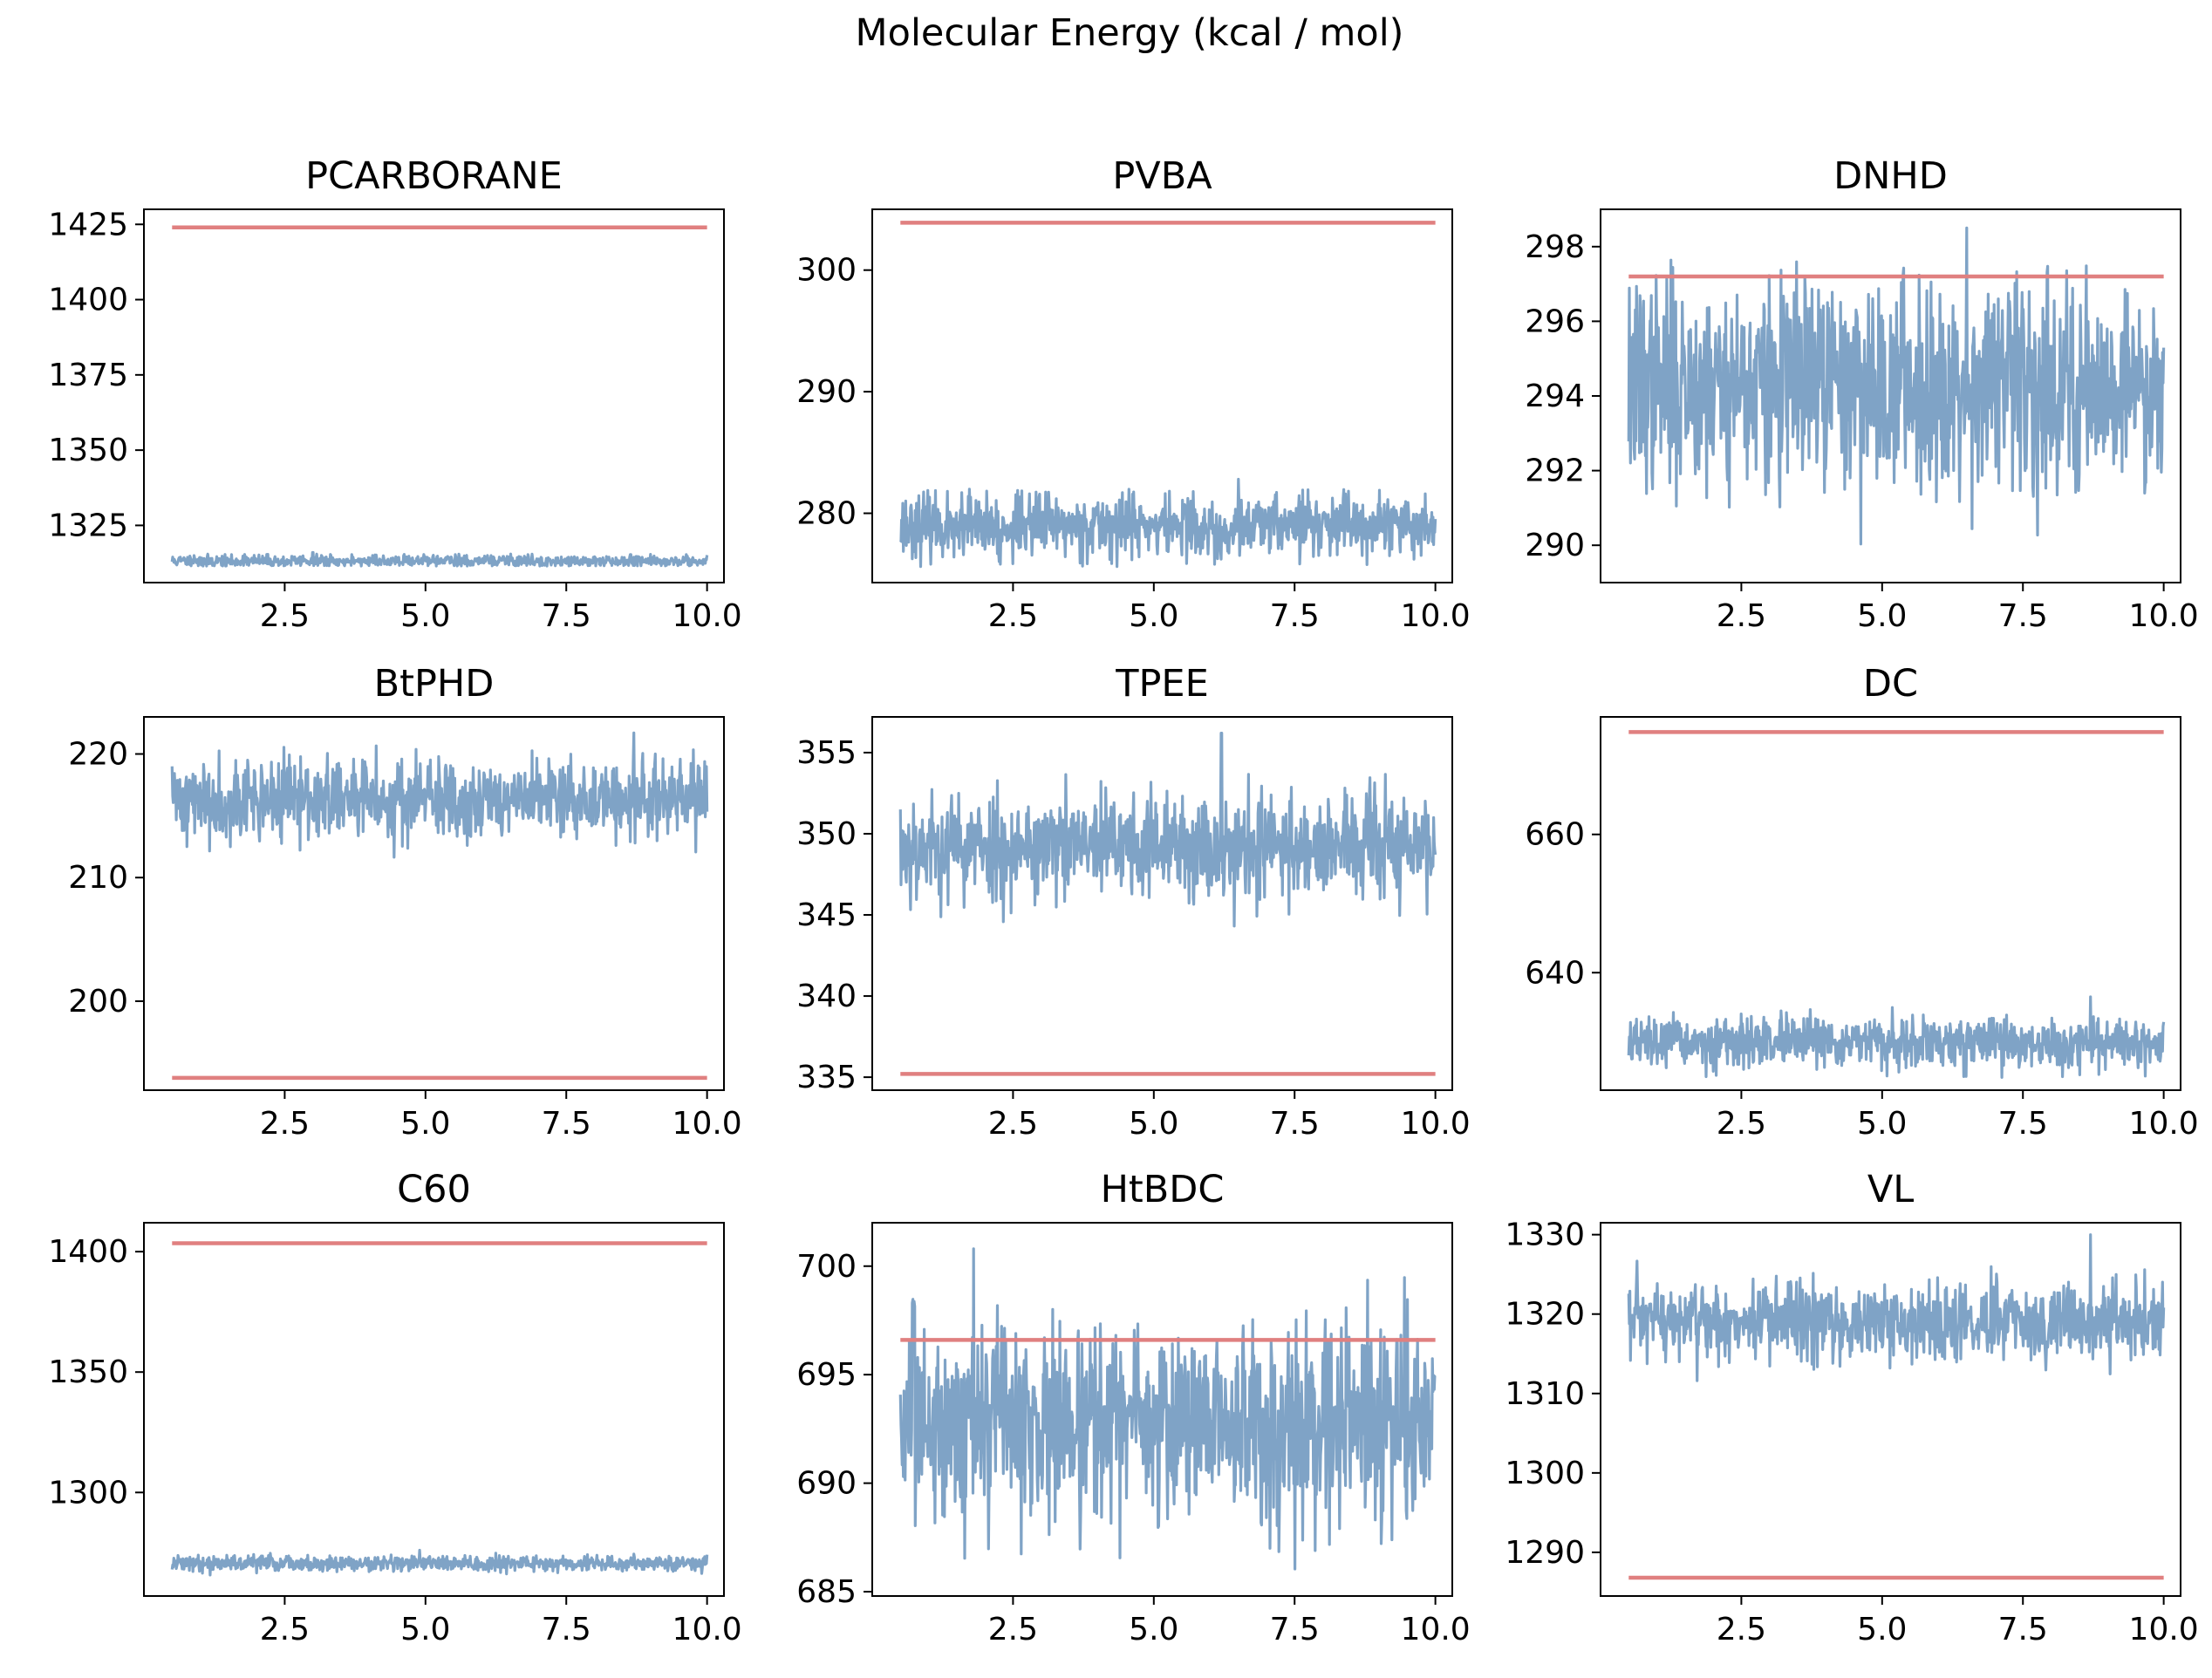 This screenshot has width=2212, height=1678. I want to click on y-tick-label: 335, so click(826, 1077).